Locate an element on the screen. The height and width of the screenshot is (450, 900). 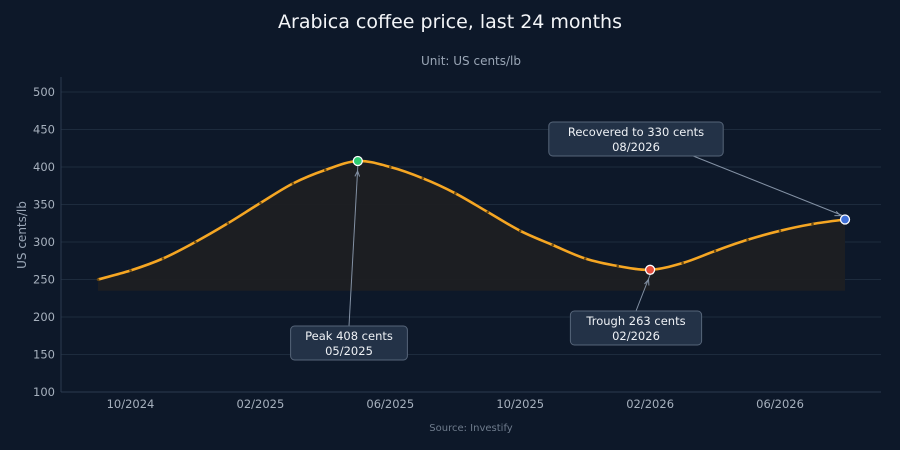
x-tick-label: 10/2025 is located at coordinates (520, 404).